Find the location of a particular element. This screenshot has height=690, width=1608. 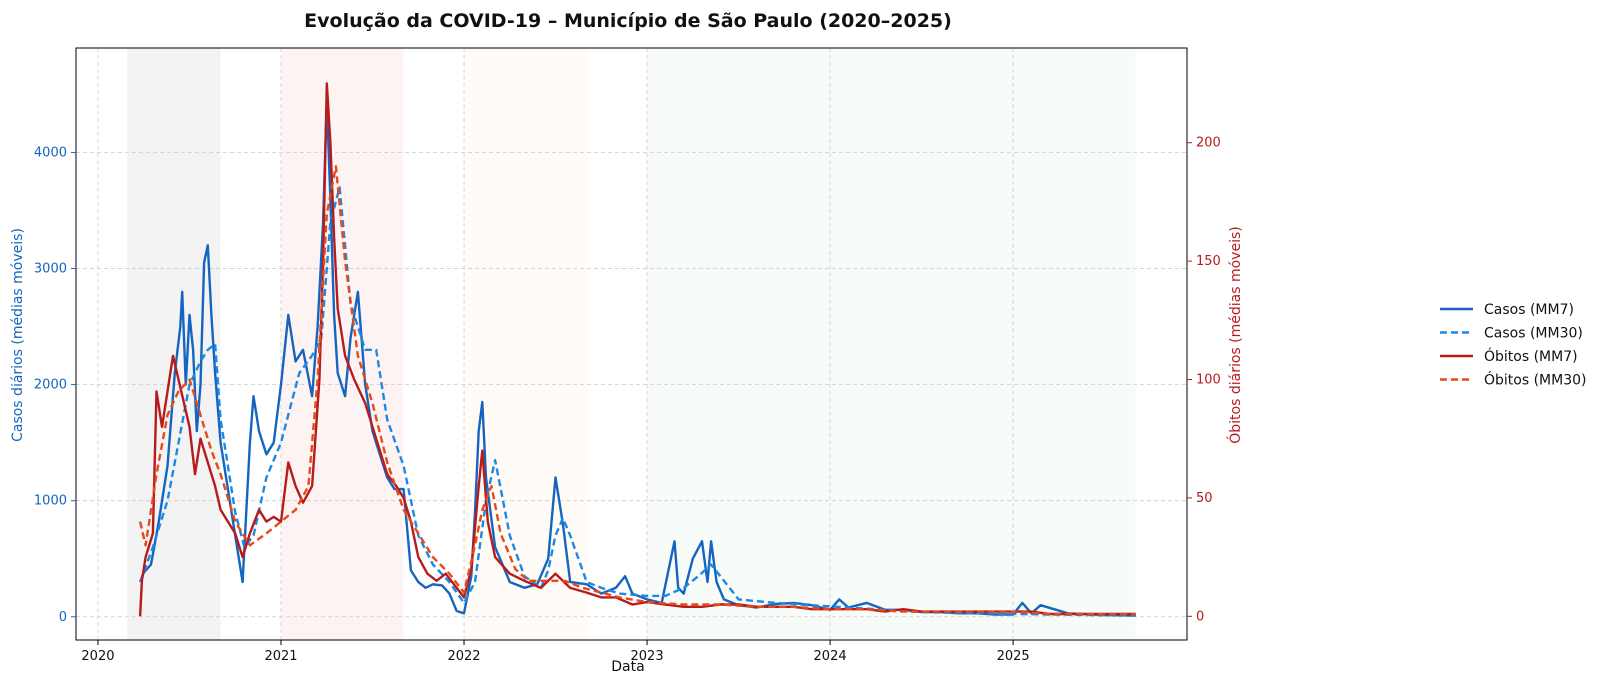

right-tick-label-150: 150 is located at coordinates (1208, 261).